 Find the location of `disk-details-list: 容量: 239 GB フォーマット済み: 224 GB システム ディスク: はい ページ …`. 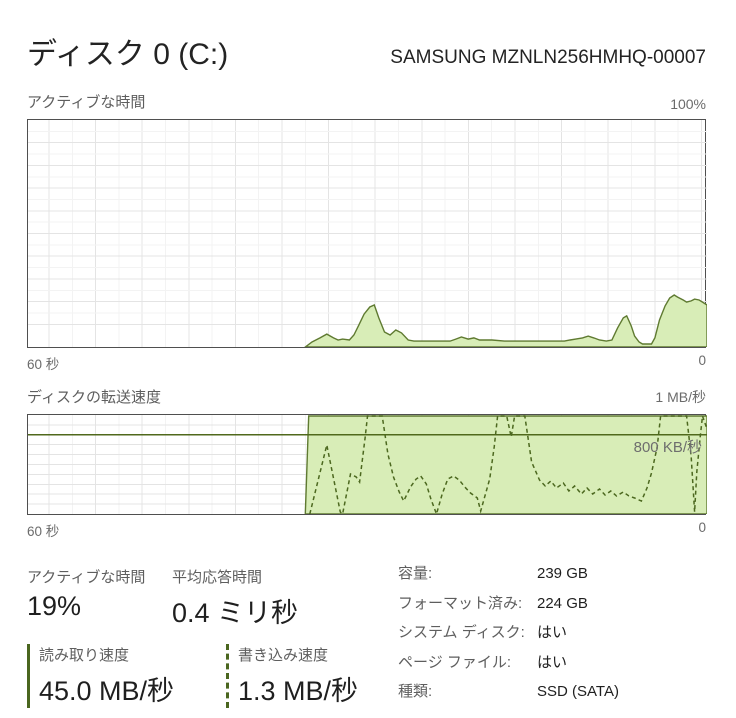

disk-details-list: 容量: 239 GB フォーマット済み: 224 GB システム ディスク: はい ページ … is located at coordinates (508, 640).